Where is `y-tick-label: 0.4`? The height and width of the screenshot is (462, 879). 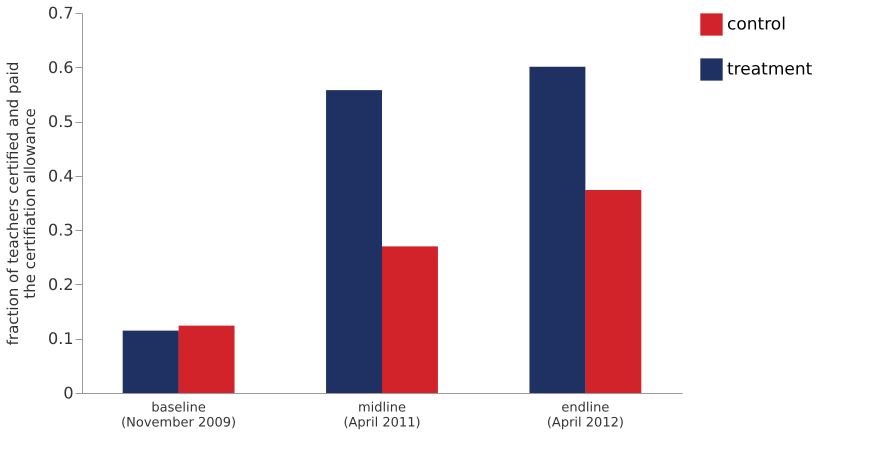
y-tick-label: 0.4 is located at coordinates (61, 176).